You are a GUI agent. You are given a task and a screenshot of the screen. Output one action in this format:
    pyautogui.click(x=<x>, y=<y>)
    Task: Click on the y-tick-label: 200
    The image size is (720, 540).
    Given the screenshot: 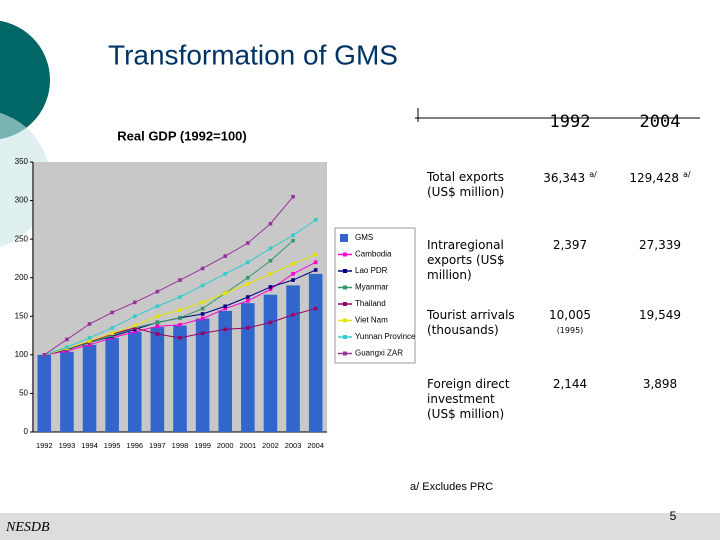 What is the action you would take?
    pyautogui.click(x=22, y=277)
    